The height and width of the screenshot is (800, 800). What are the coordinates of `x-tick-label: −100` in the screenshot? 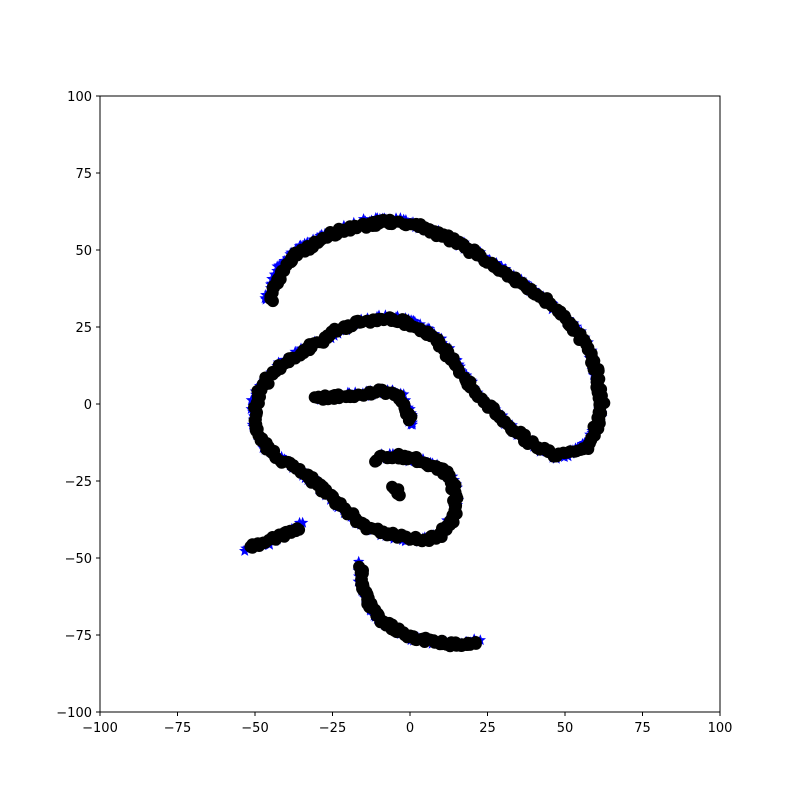 It's located at (100, 728).